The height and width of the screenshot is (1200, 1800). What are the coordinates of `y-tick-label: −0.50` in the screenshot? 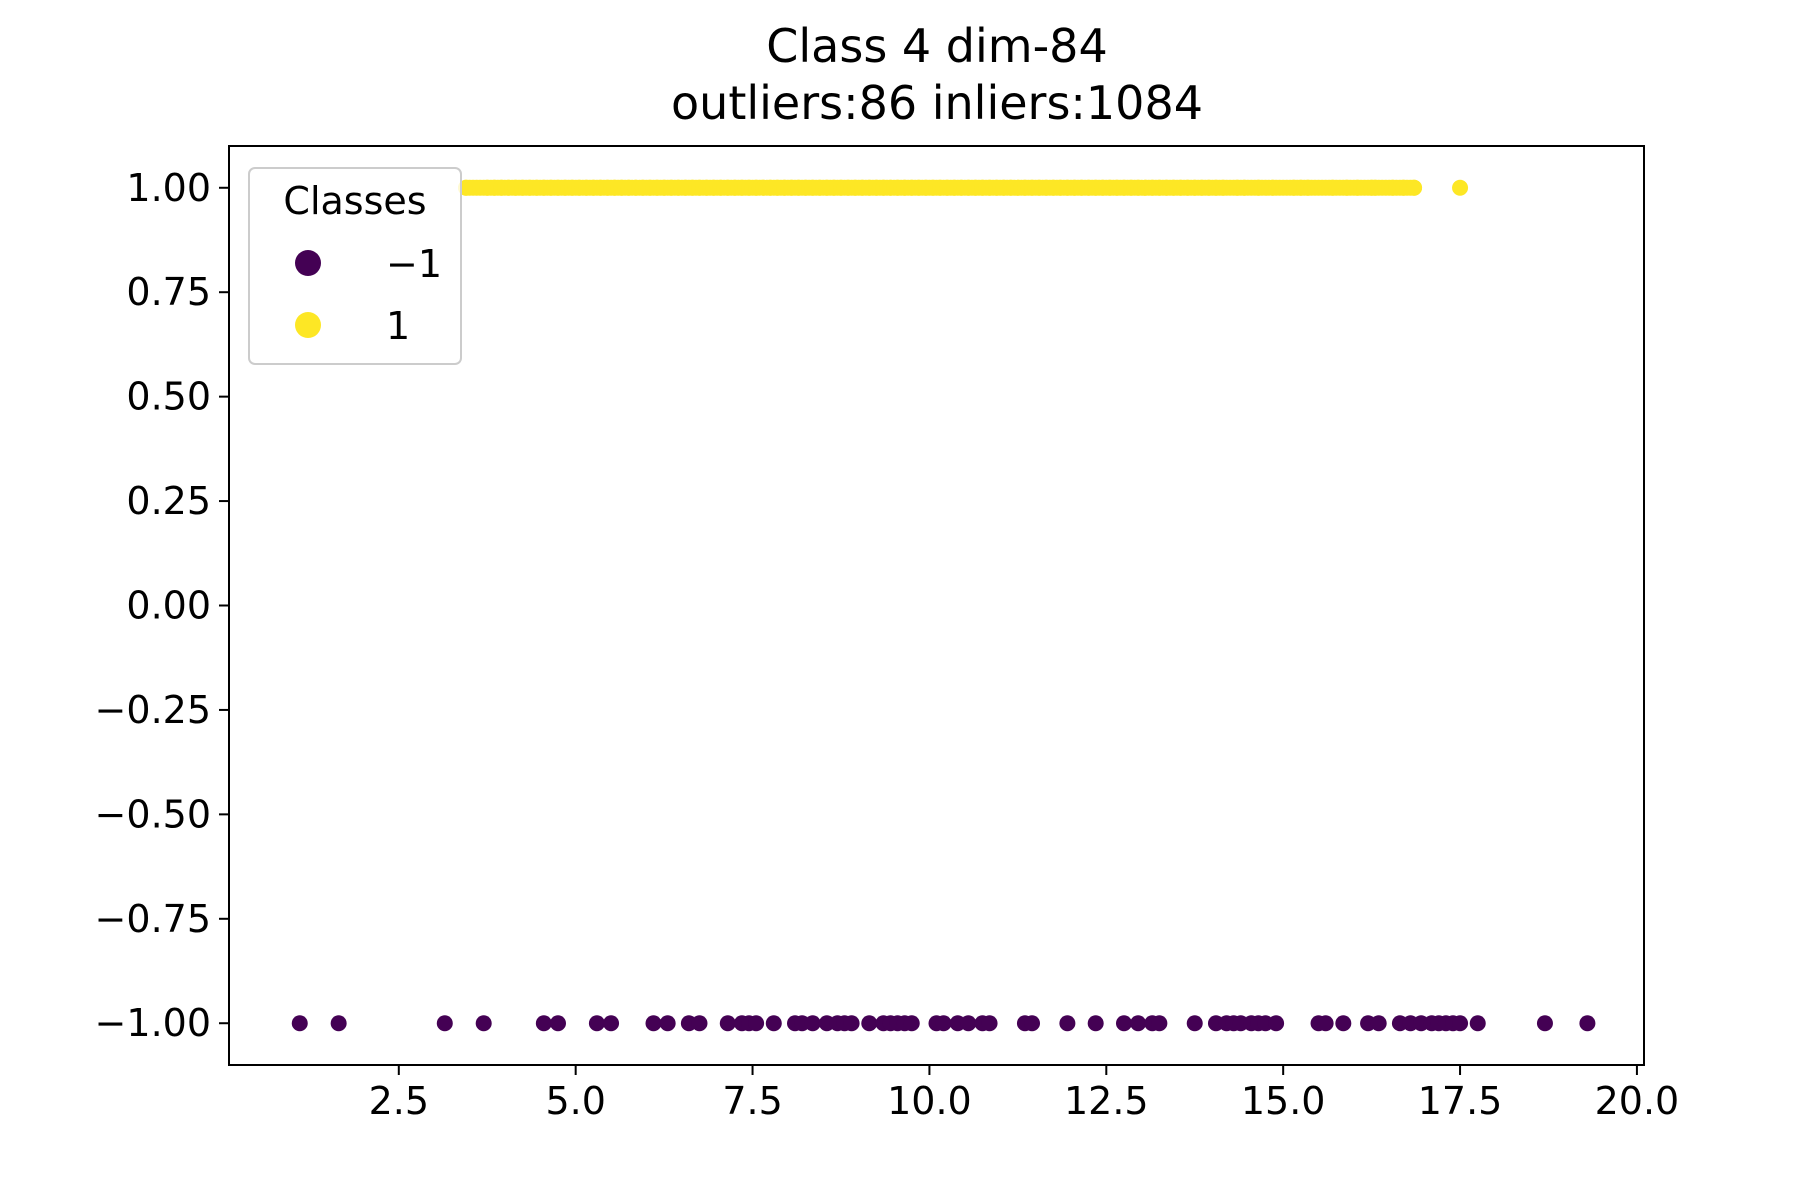 It's located at (153, 814).